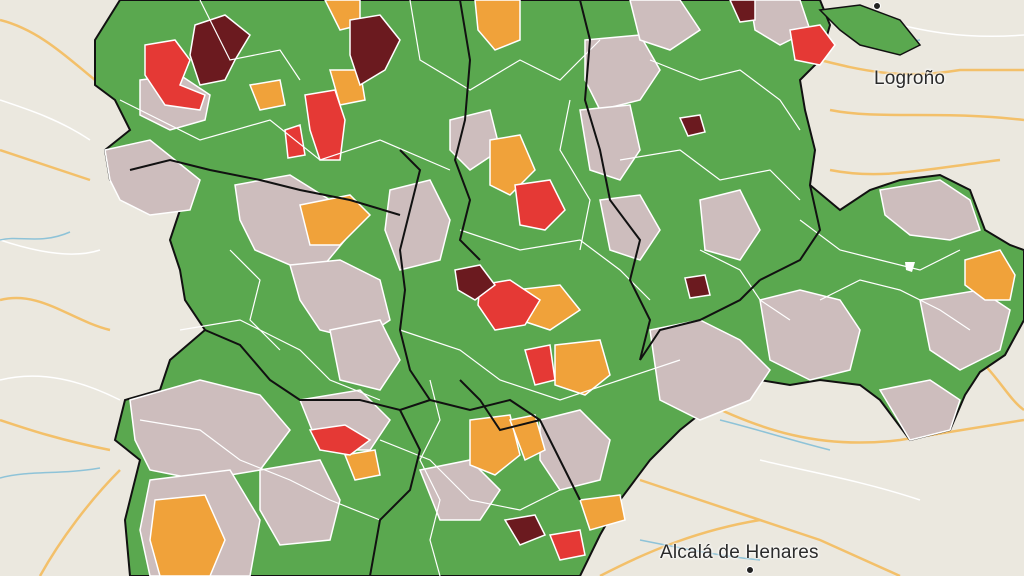  Describe the element at coordinates (910, 267) in the screenshot. I see `white-marker` at that location.